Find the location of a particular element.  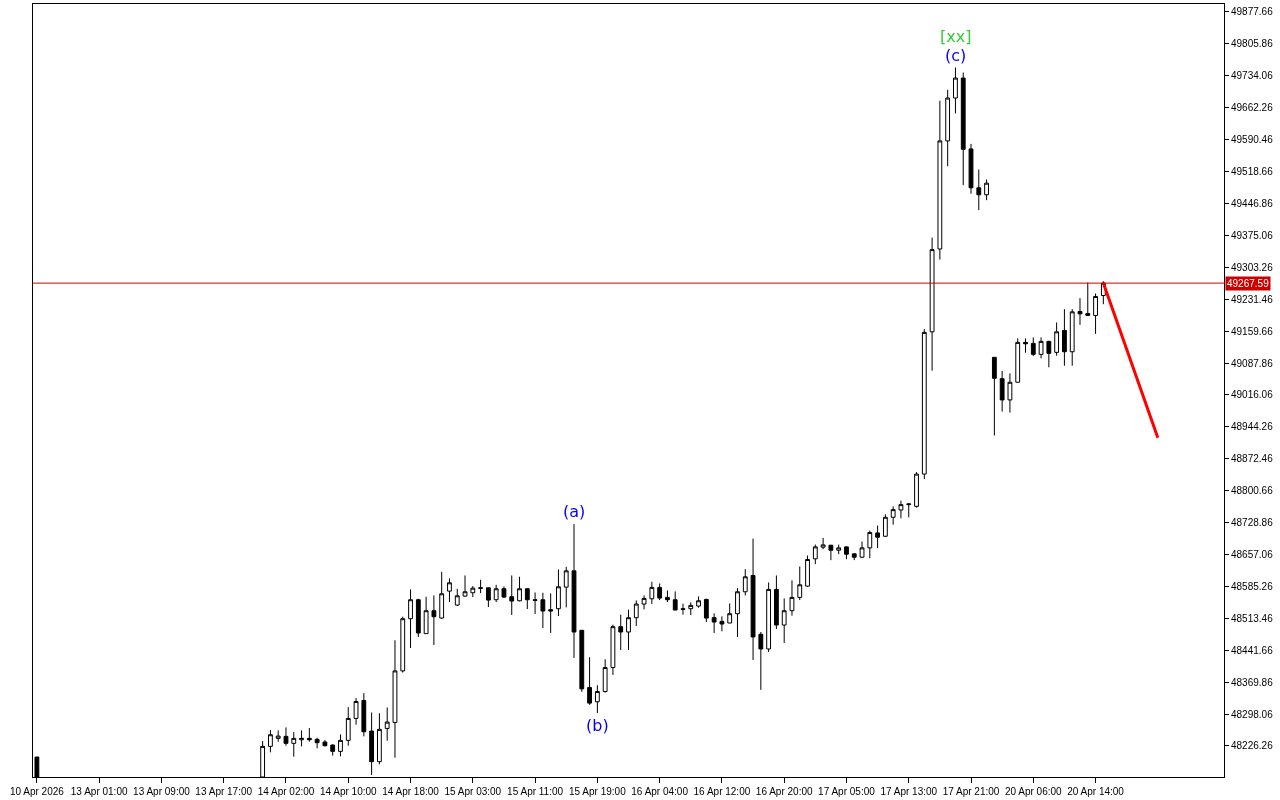

y-tick-label: 49805.86 is located at coordinates (1252, 44).